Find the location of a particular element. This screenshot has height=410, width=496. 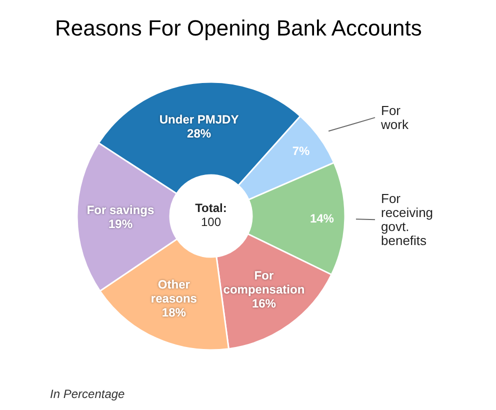

data-label: 28% is located at coordinates (199, 133).